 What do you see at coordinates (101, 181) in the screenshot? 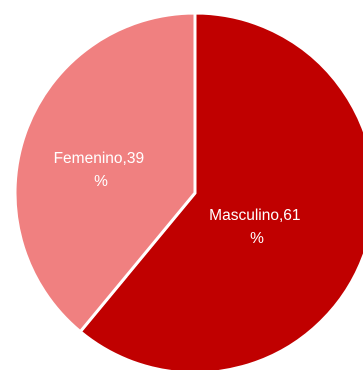
I see `slice-label-femenino-line2: %` at bounding box center [101, 181].